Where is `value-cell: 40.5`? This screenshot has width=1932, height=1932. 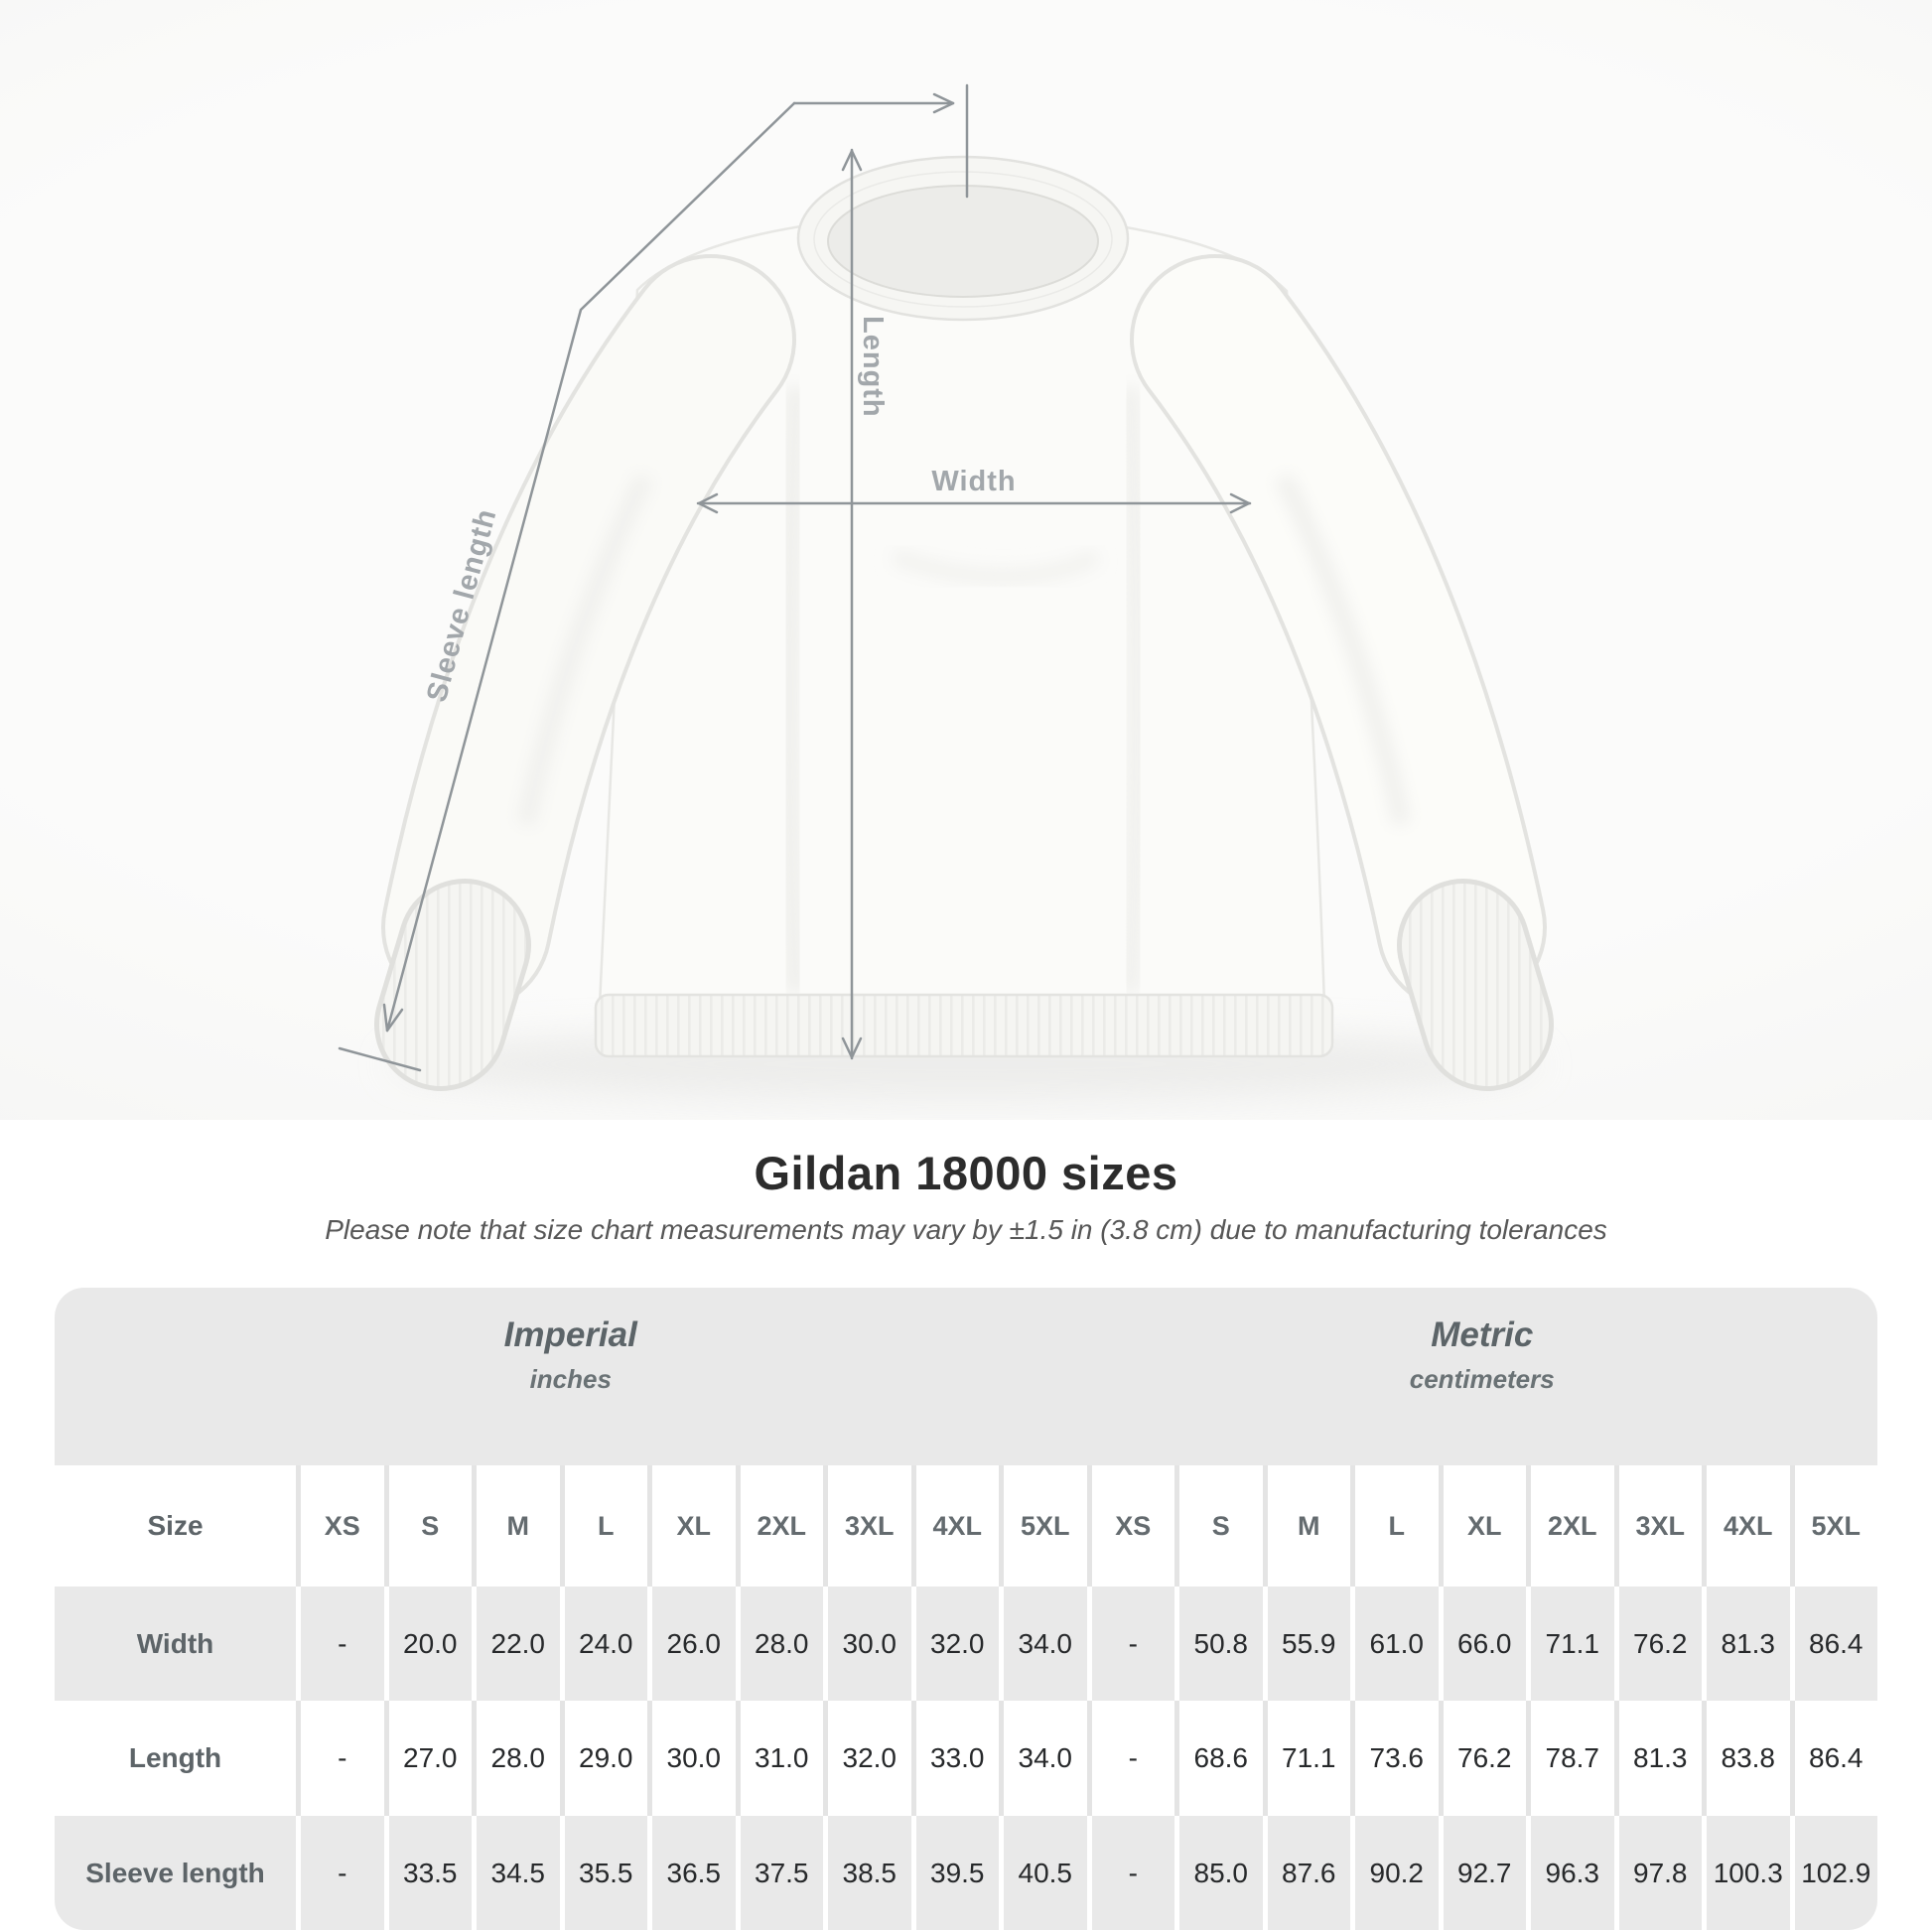 value-cell: 40.5 is located at coordinates (1043, 1873).